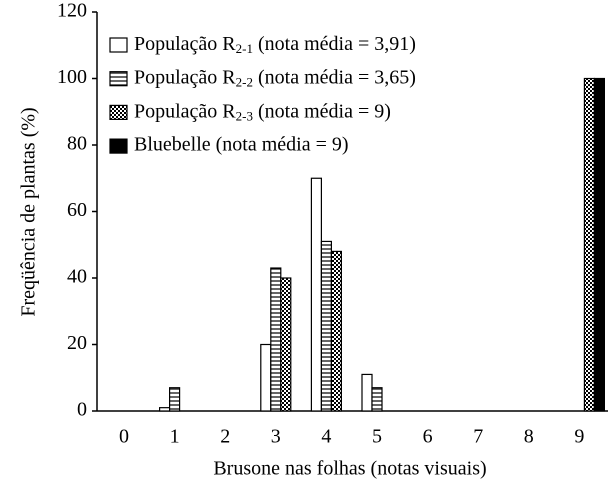  I want to click on legend-label: População R2-2 (nota média = 3,65), so click(275, 77).